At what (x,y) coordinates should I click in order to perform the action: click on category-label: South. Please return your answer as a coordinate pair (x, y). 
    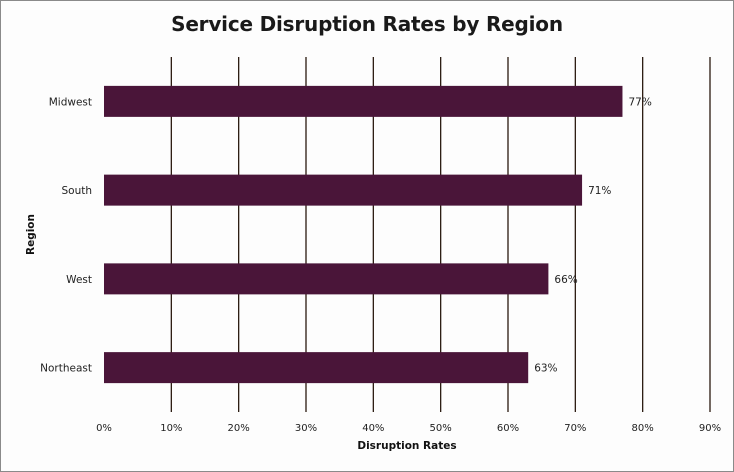
    Looking at the image, I should click on (76, 191).